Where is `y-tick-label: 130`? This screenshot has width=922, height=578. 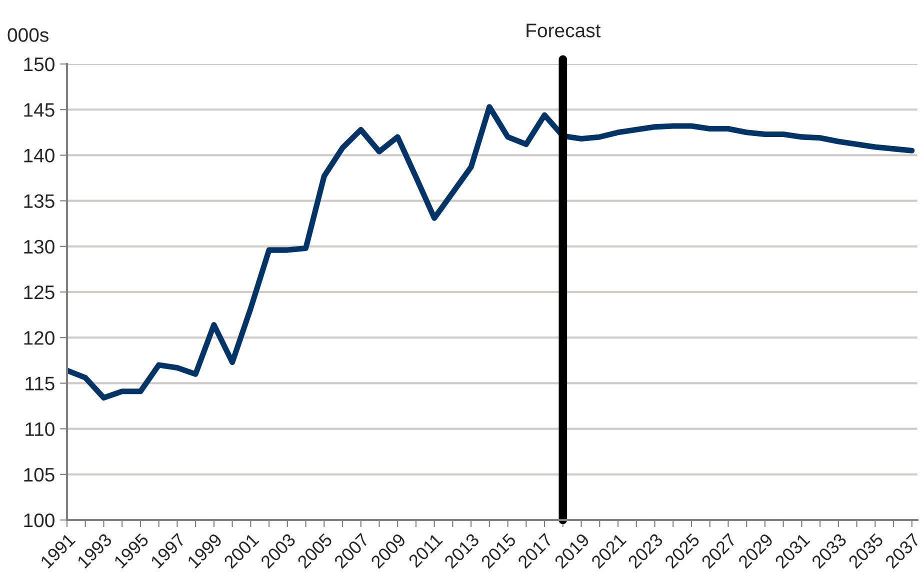 y-tick-label: 130 is located at coordinates (39, 247).